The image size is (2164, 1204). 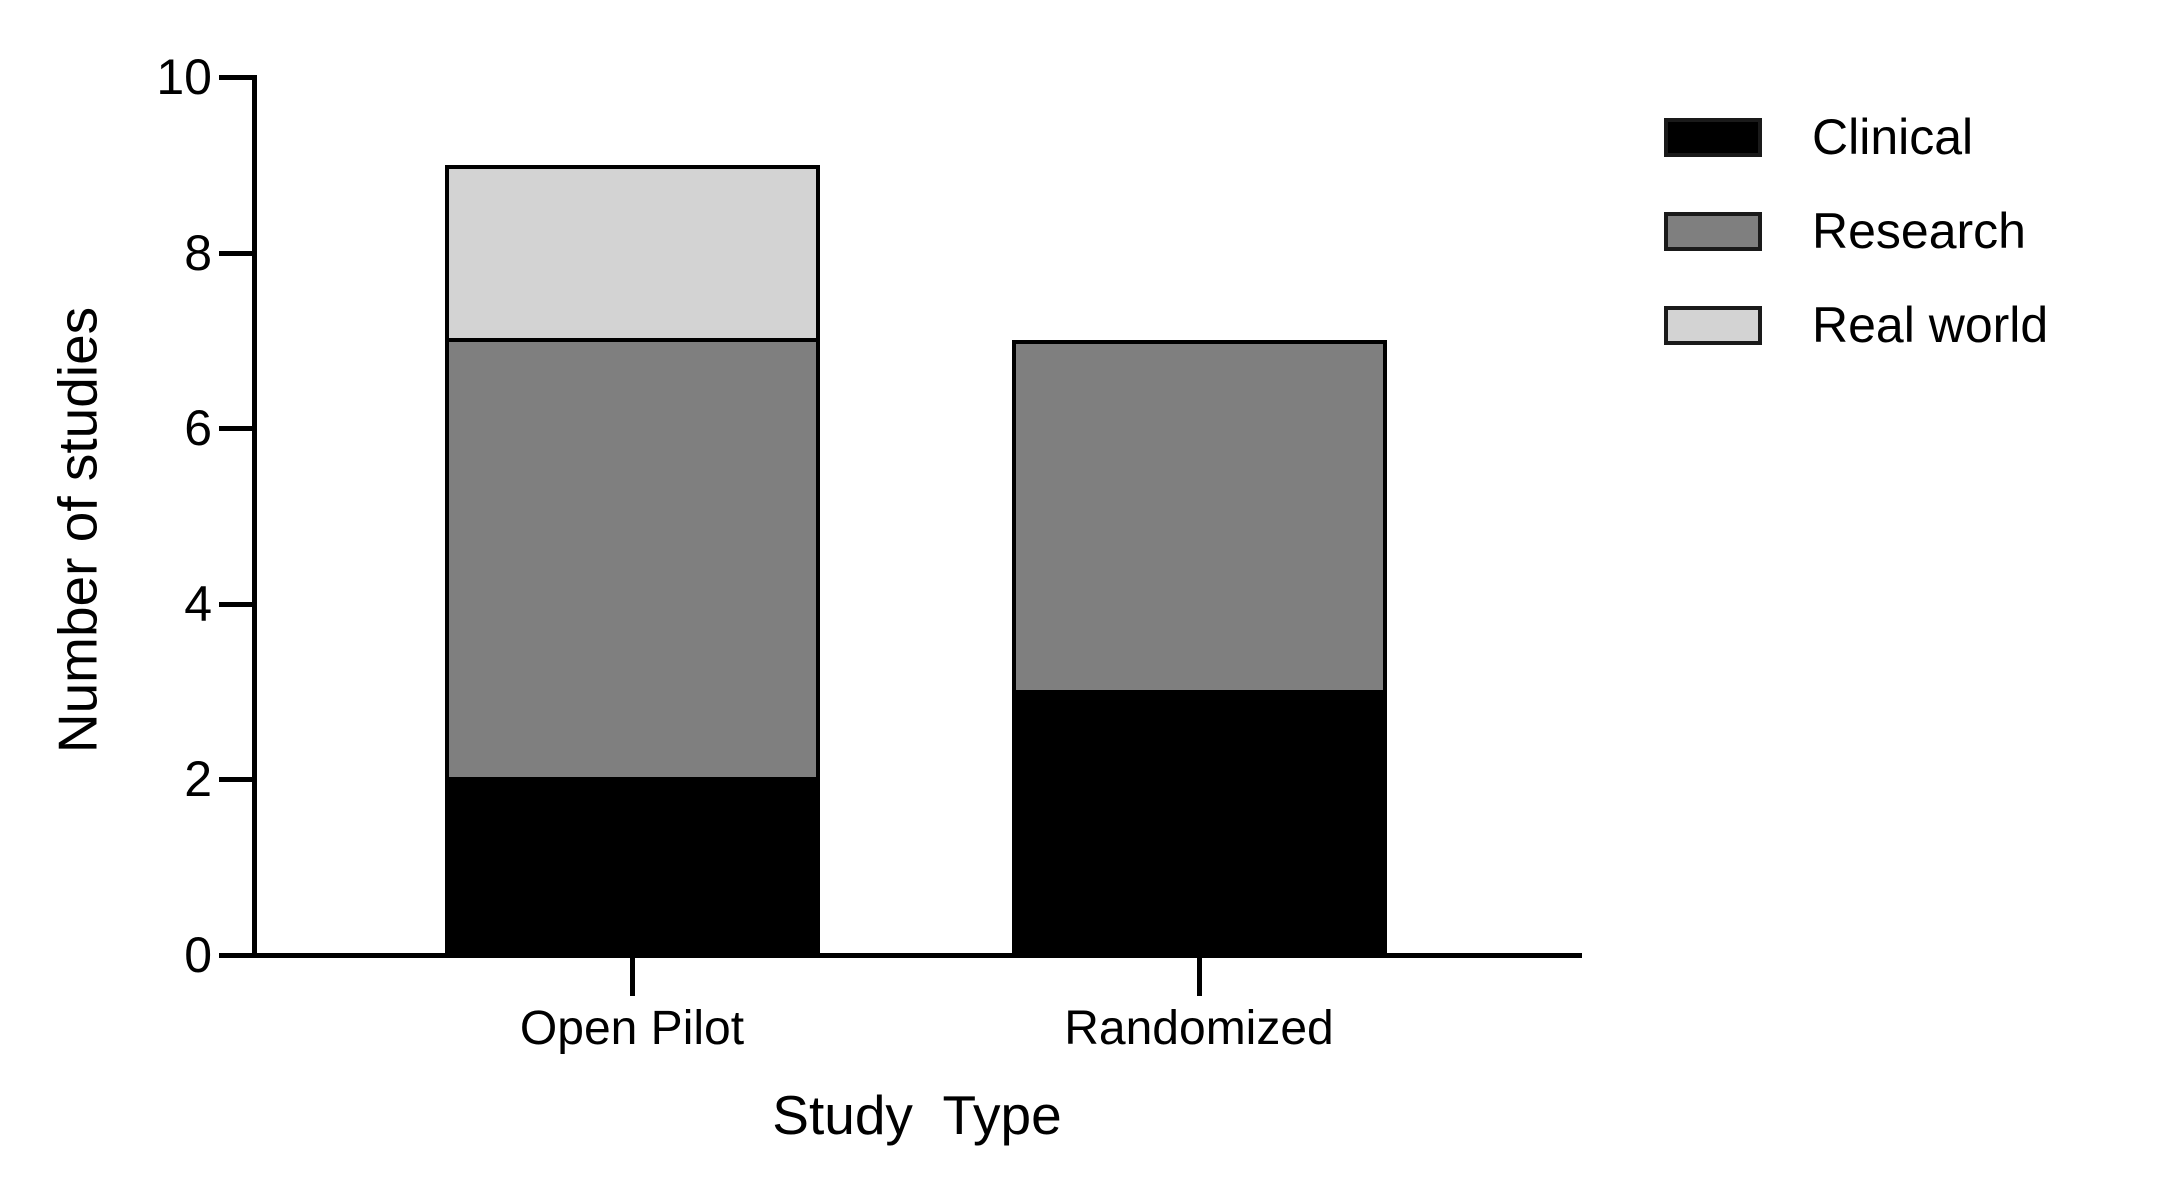 I want to click on y-tick-label: 6, so click(x=198, y=428).